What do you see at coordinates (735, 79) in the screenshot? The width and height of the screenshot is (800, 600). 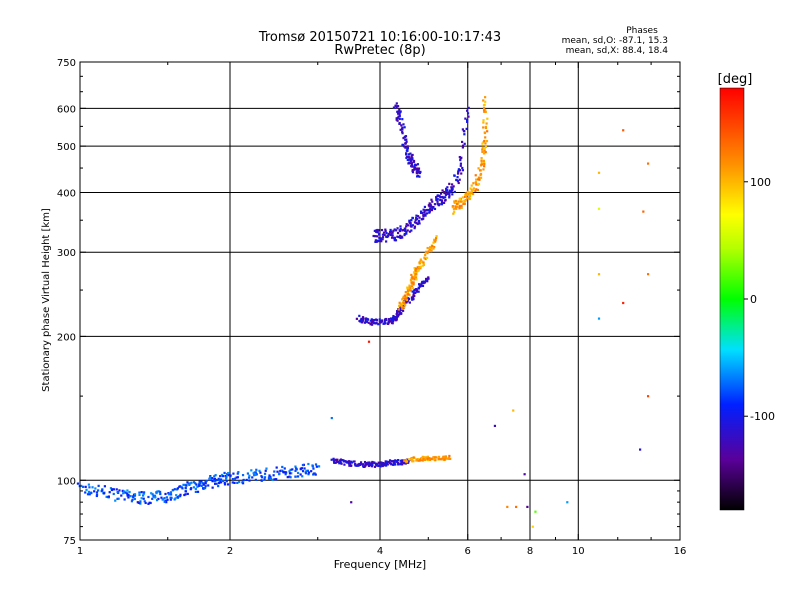 I see `colorbar-label: [deg]` at bounding box center [735, 79].